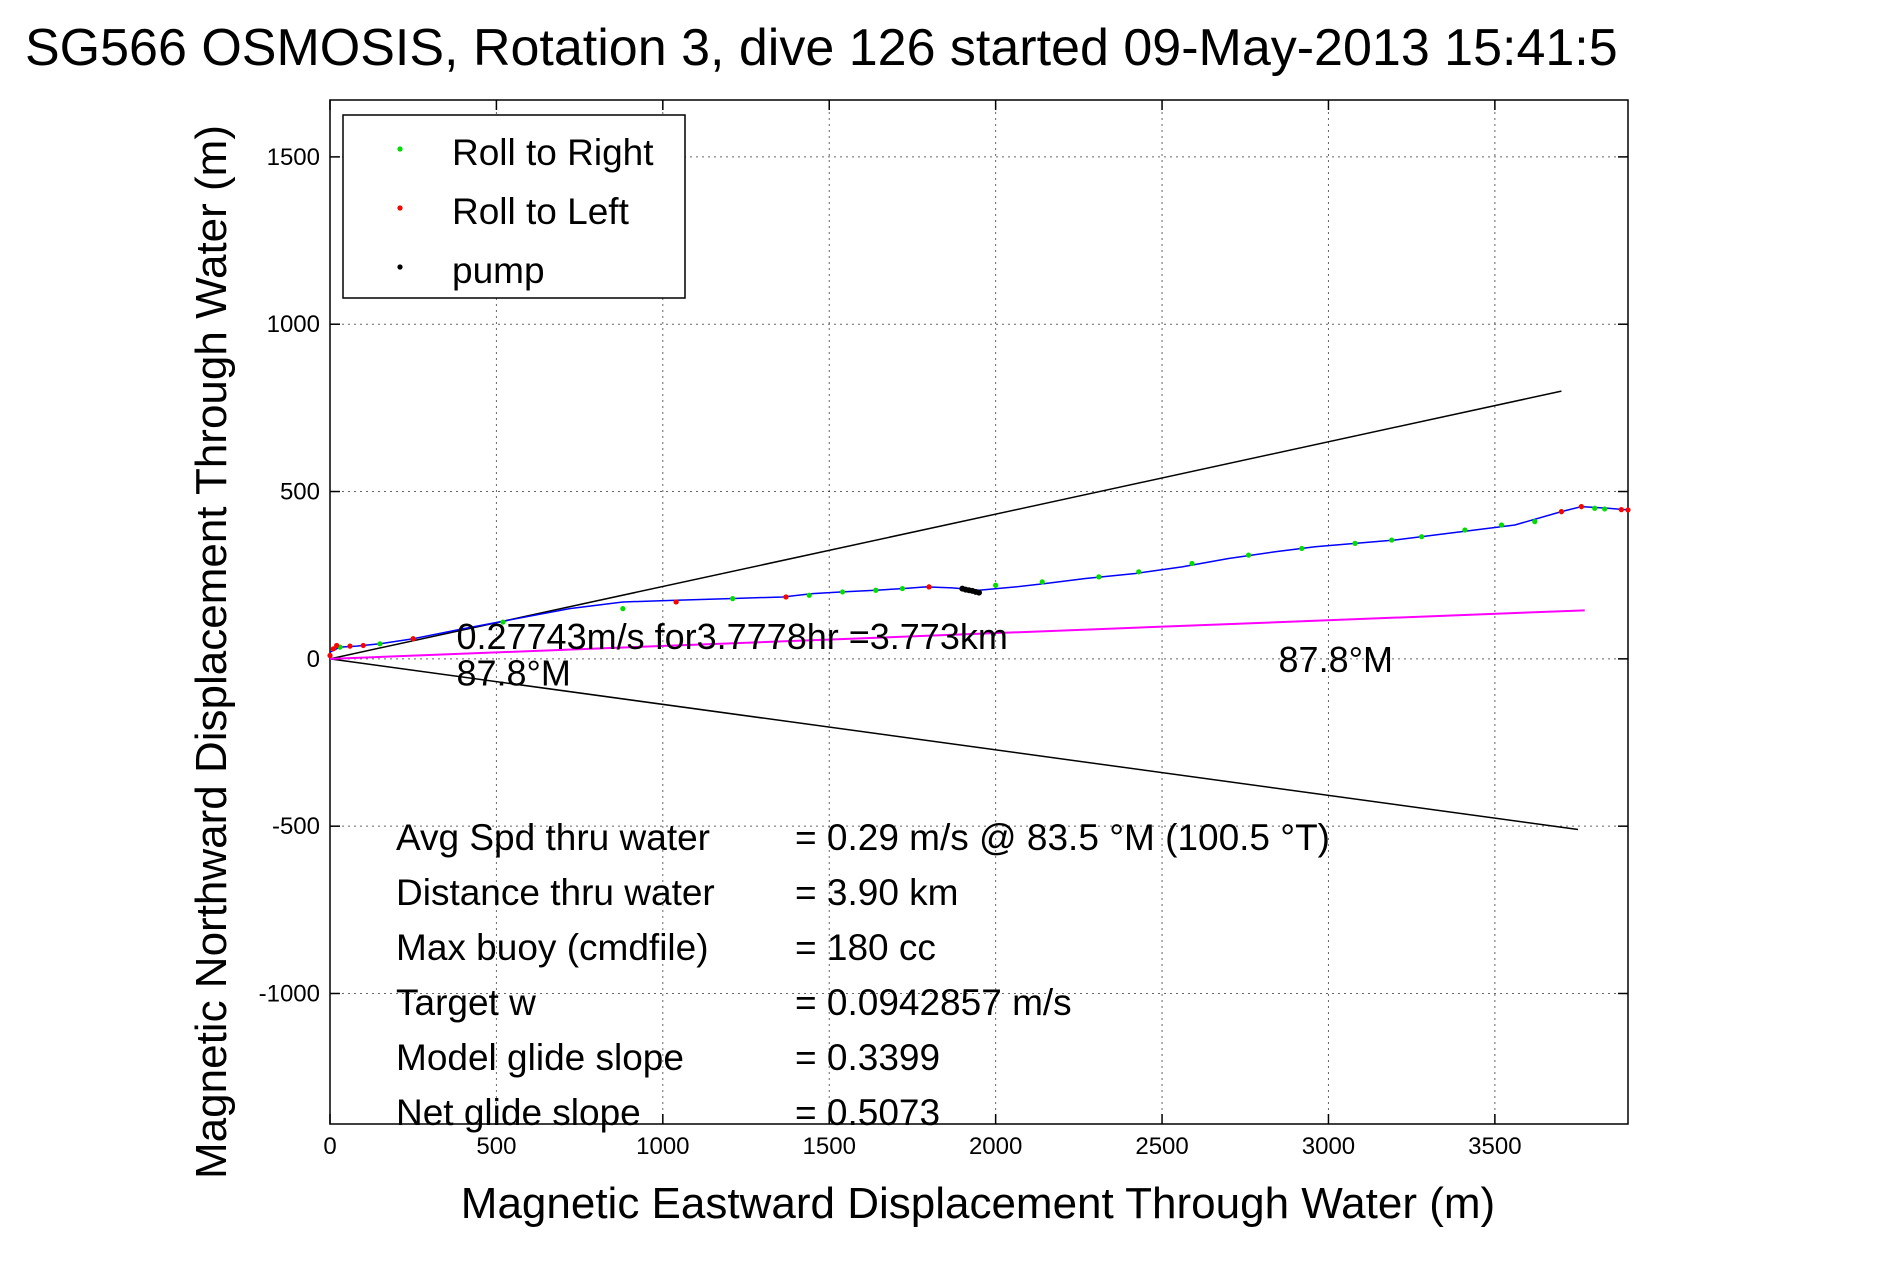 The height and width of the screenshot is (1262, 1891). What do you see at coordinates (518, 1112) in the screenshot?
I see `stat-label: Net glide slope` at bounding box center [518, 1112].